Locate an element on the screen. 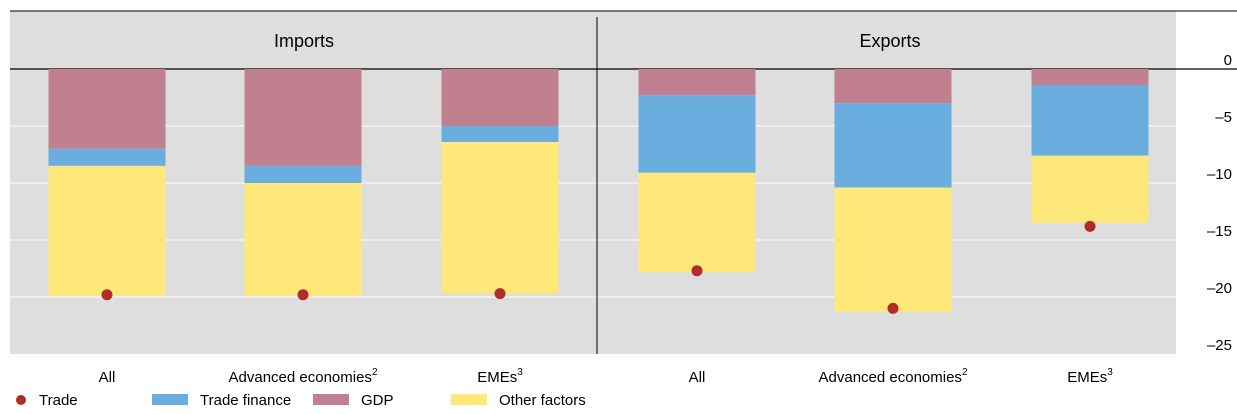 The height and width of the screenshot is (414, 1237). panel-titles: Imports Exports is located at coordinates (597, 41).